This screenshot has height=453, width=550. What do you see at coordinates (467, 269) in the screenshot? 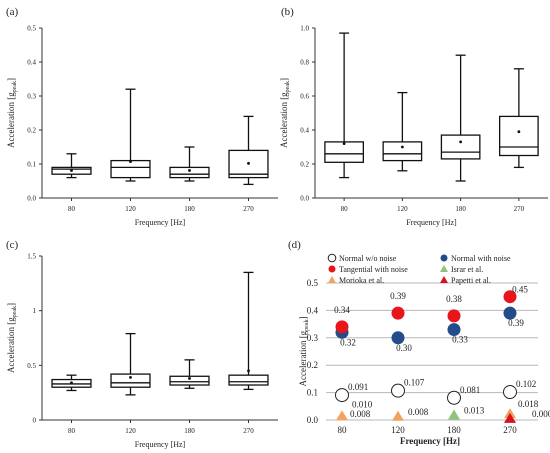
I see `legend-label: Israr et al.` at bounding box center [467, 269].